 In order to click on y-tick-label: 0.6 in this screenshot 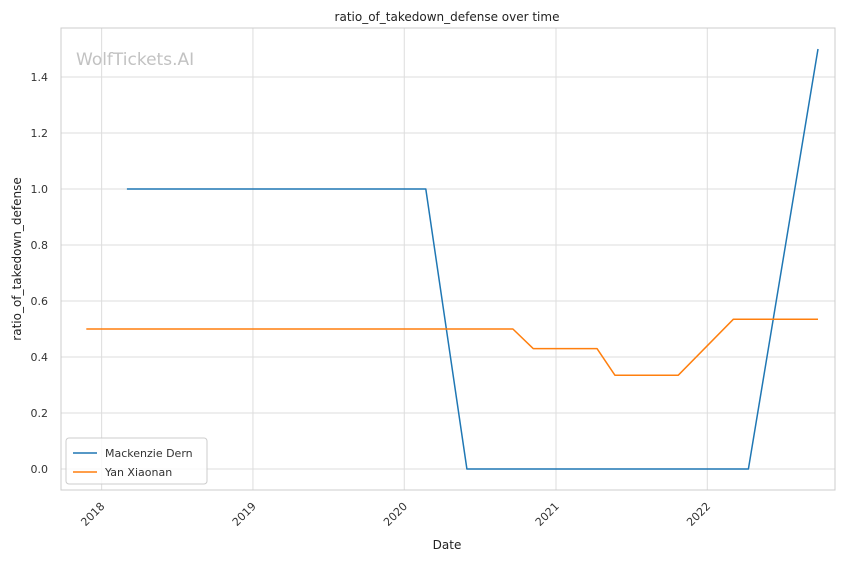, I will do `click(40, 301)`.